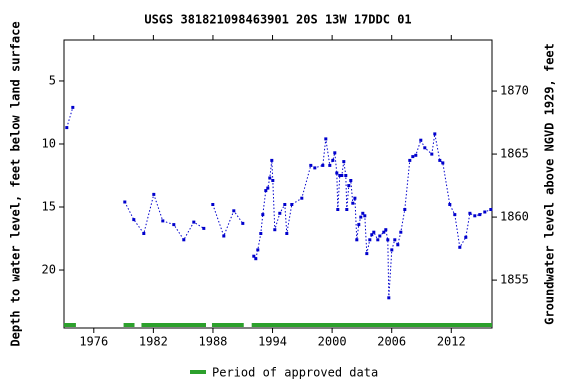 This screenshot has width=576, height=384. Describe the element at coordinates (153, 342) in the screenshot. I see `x-tick-label: 1982` at that location.